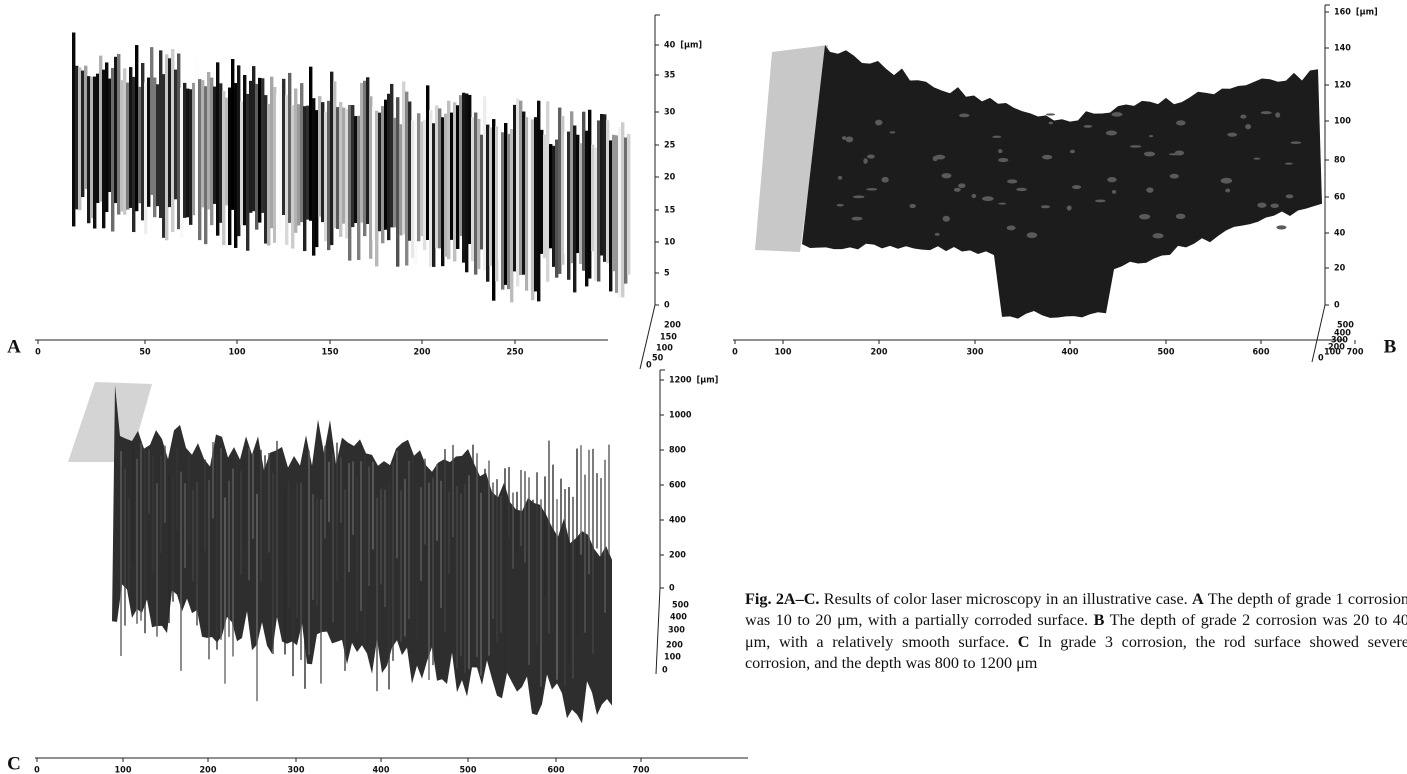 This screenshot has height=774, width=1407. What do you see at coordinates (1340, 161) in the screenshot?
I see `z-tick-label: 80` at bounding box center [1340, 161].